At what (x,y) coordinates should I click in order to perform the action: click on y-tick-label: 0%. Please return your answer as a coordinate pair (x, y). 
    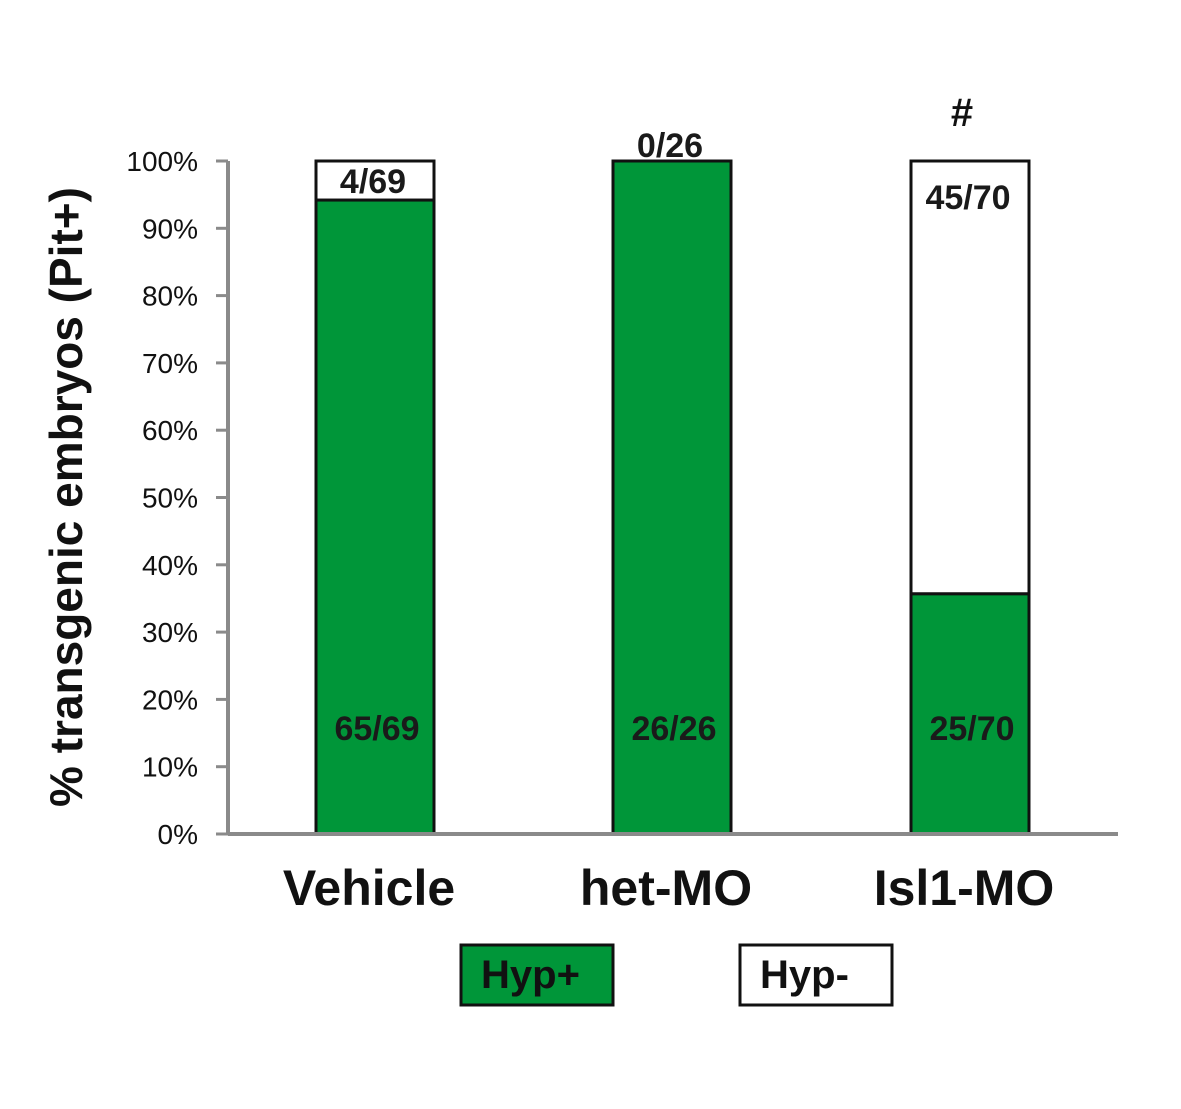
    Looking at the image, I should click on (178, 834).